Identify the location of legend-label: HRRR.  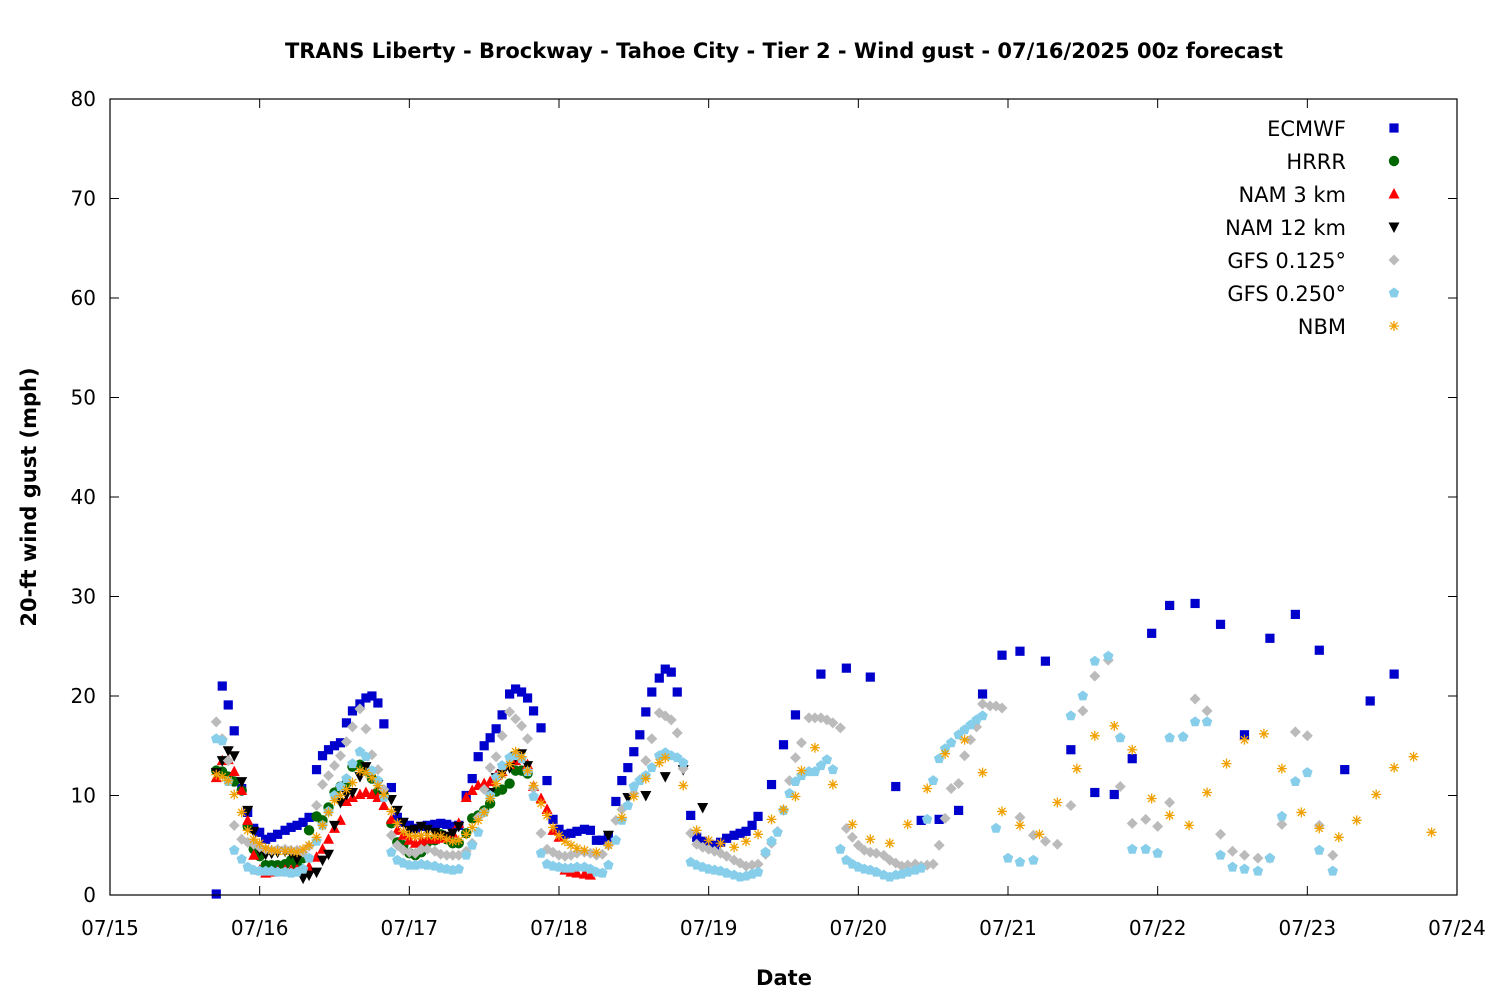
(1316, 162).